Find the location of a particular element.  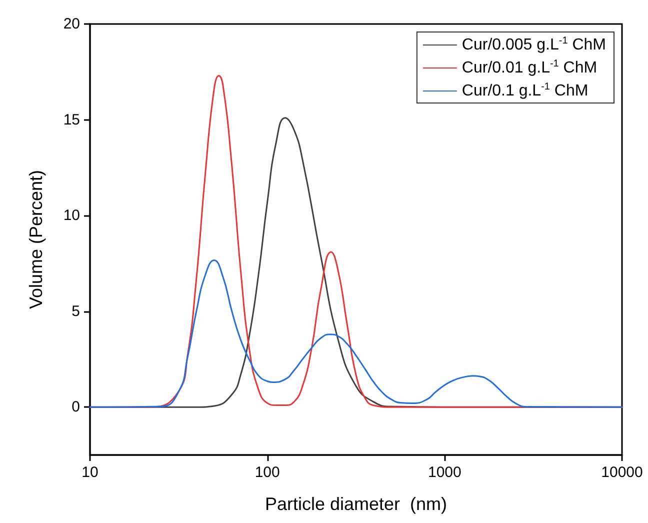

y-tick-label: 15 is located at coordinates (71, 119).